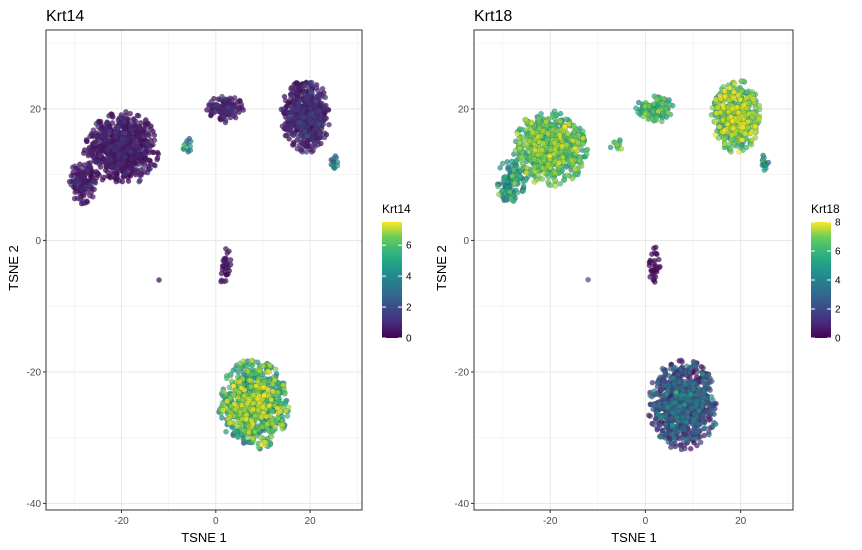 This screenshot has width=862, height=550. Describe the element at coordinates (646, 521) in the screenshot. I see `x-tick-label: 0` at that location.